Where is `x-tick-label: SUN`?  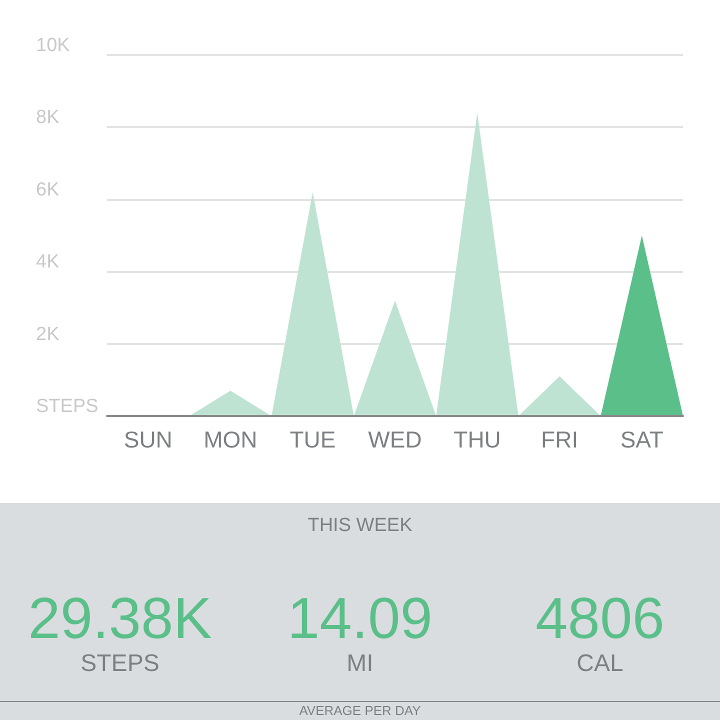 x-tick-label: SUN is located at coordinates (148, 439).